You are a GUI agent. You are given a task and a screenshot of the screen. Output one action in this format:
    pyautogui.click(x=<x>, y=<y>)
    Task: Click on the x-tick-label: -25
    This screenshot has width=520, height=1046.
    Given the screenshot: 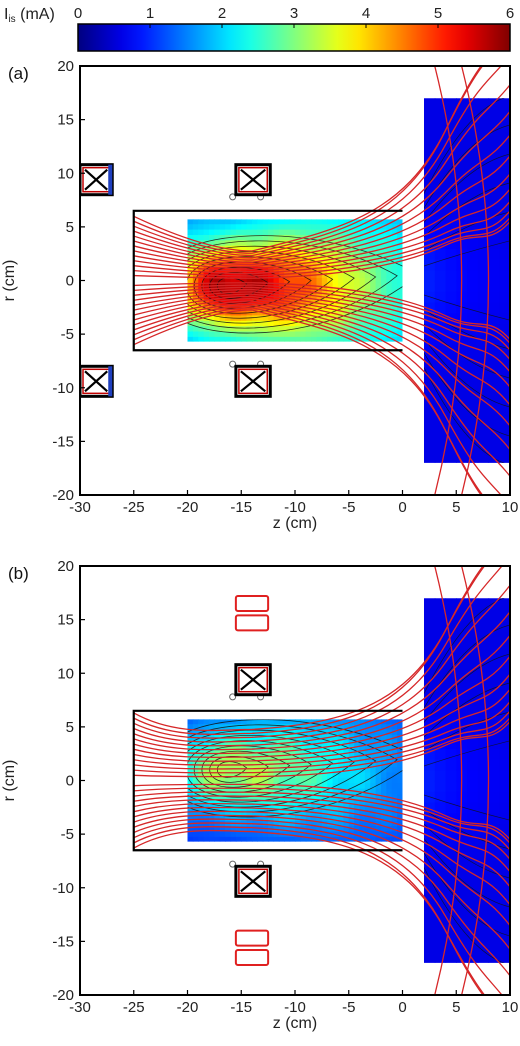 What is the action you would take?
    pyautogui.click(x=134, y=507)
    